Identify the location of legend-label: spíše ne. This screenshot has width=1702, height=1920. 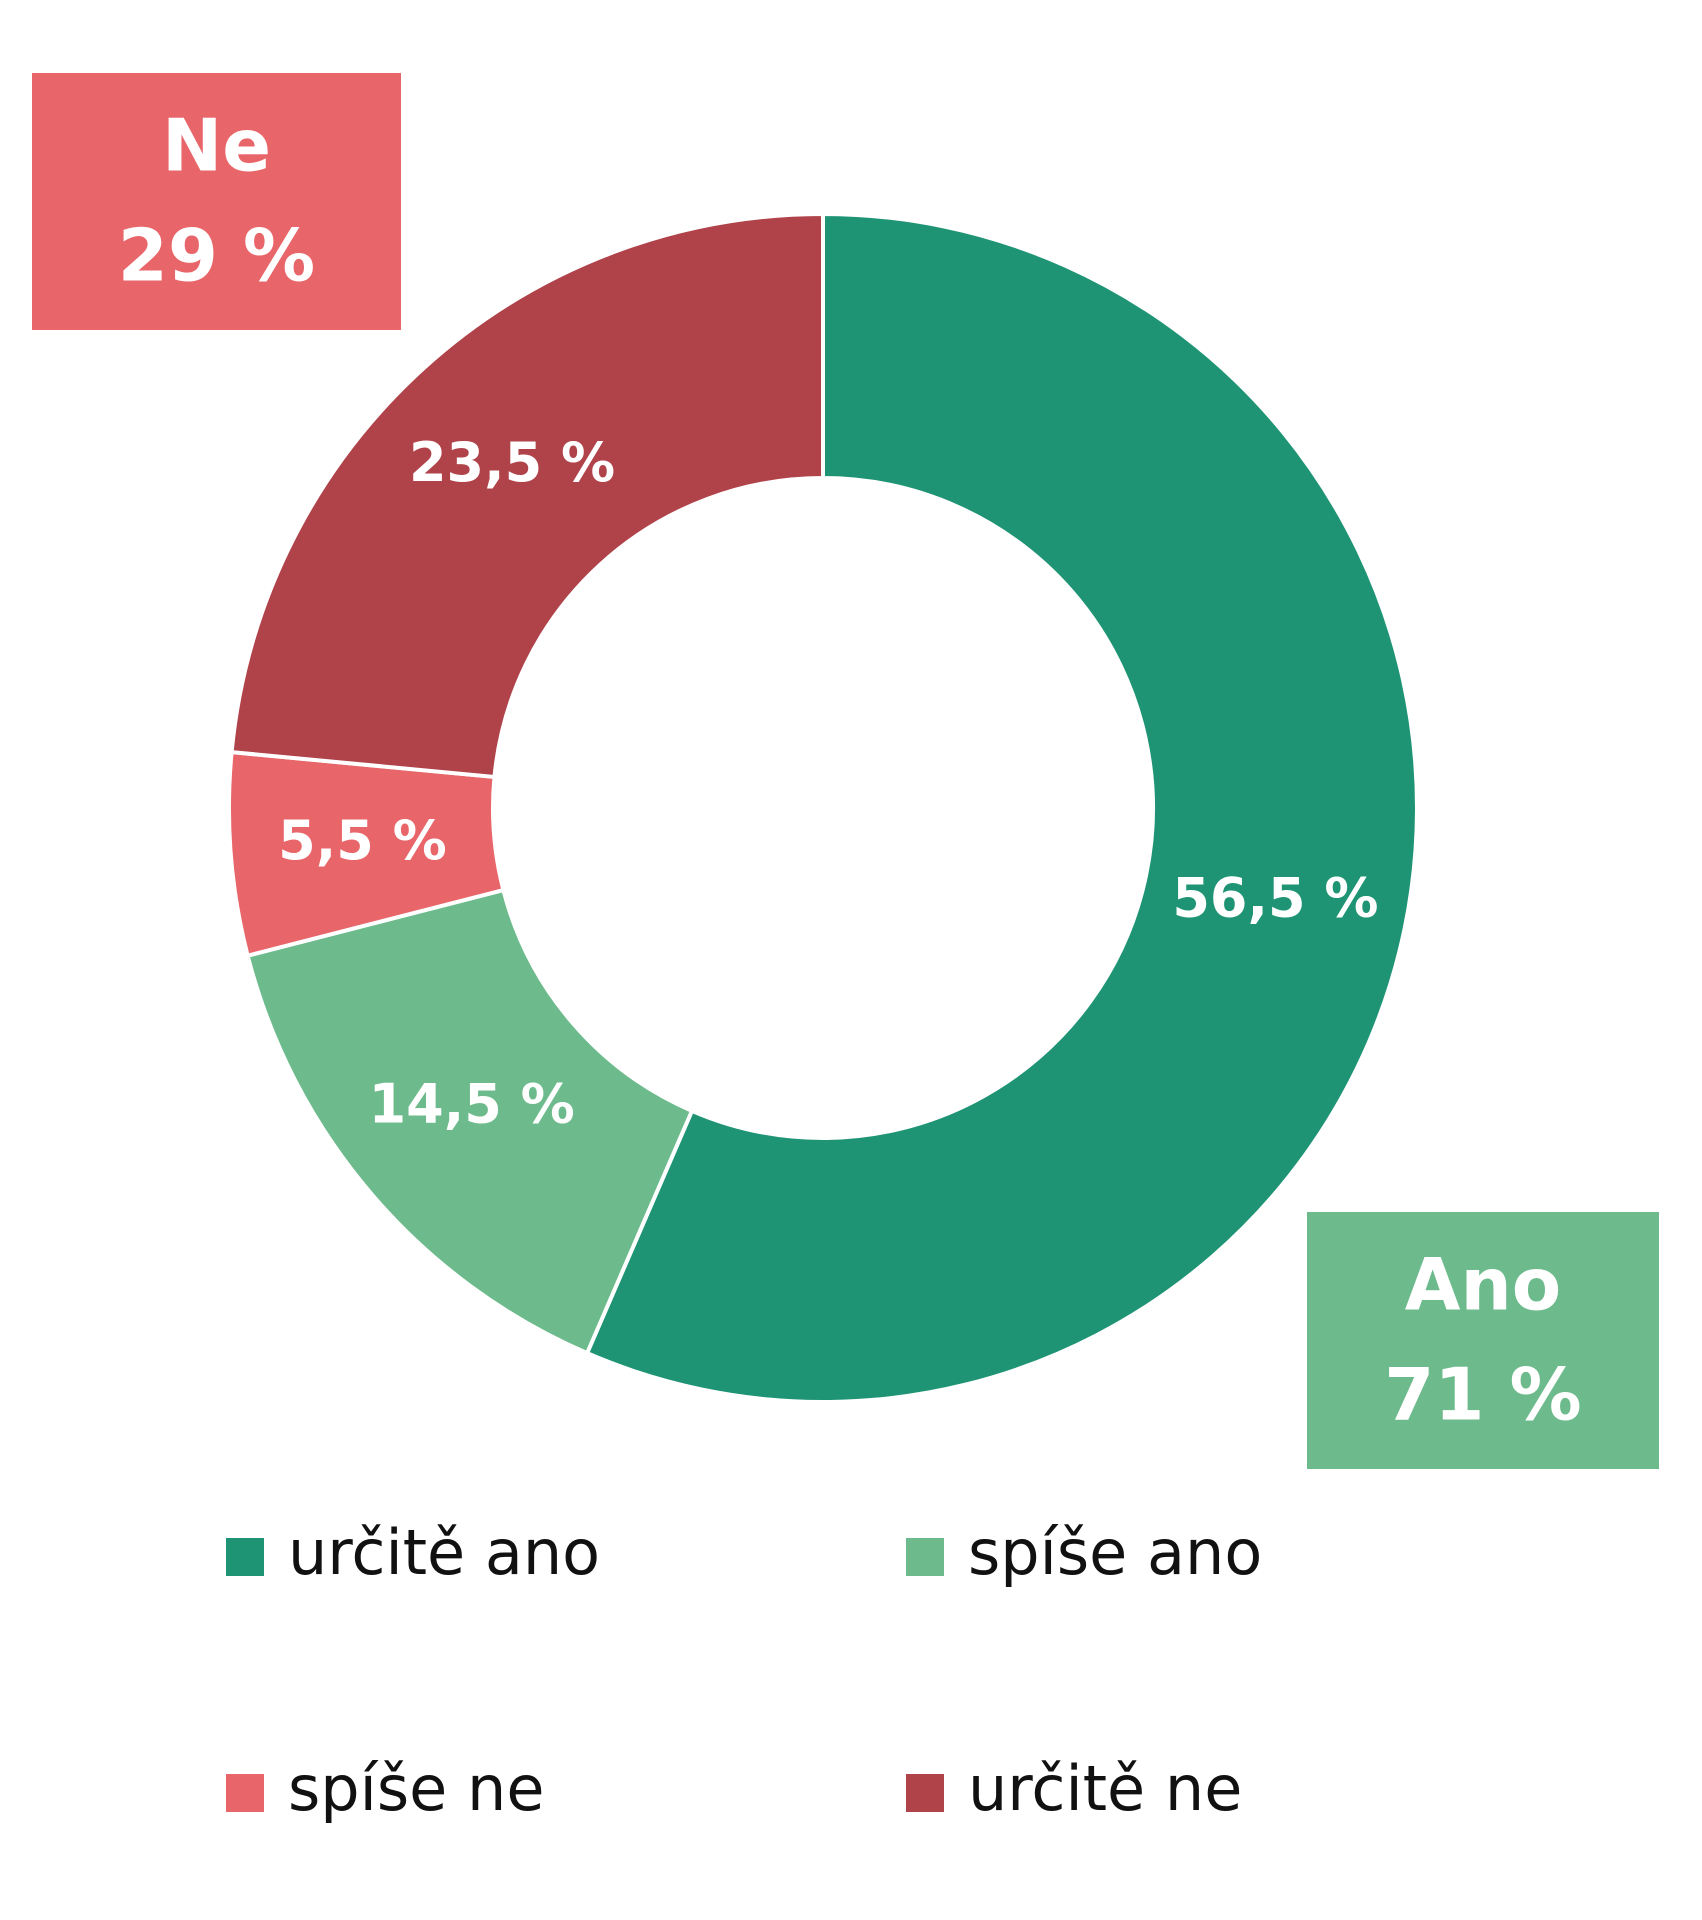
(416, 1788).